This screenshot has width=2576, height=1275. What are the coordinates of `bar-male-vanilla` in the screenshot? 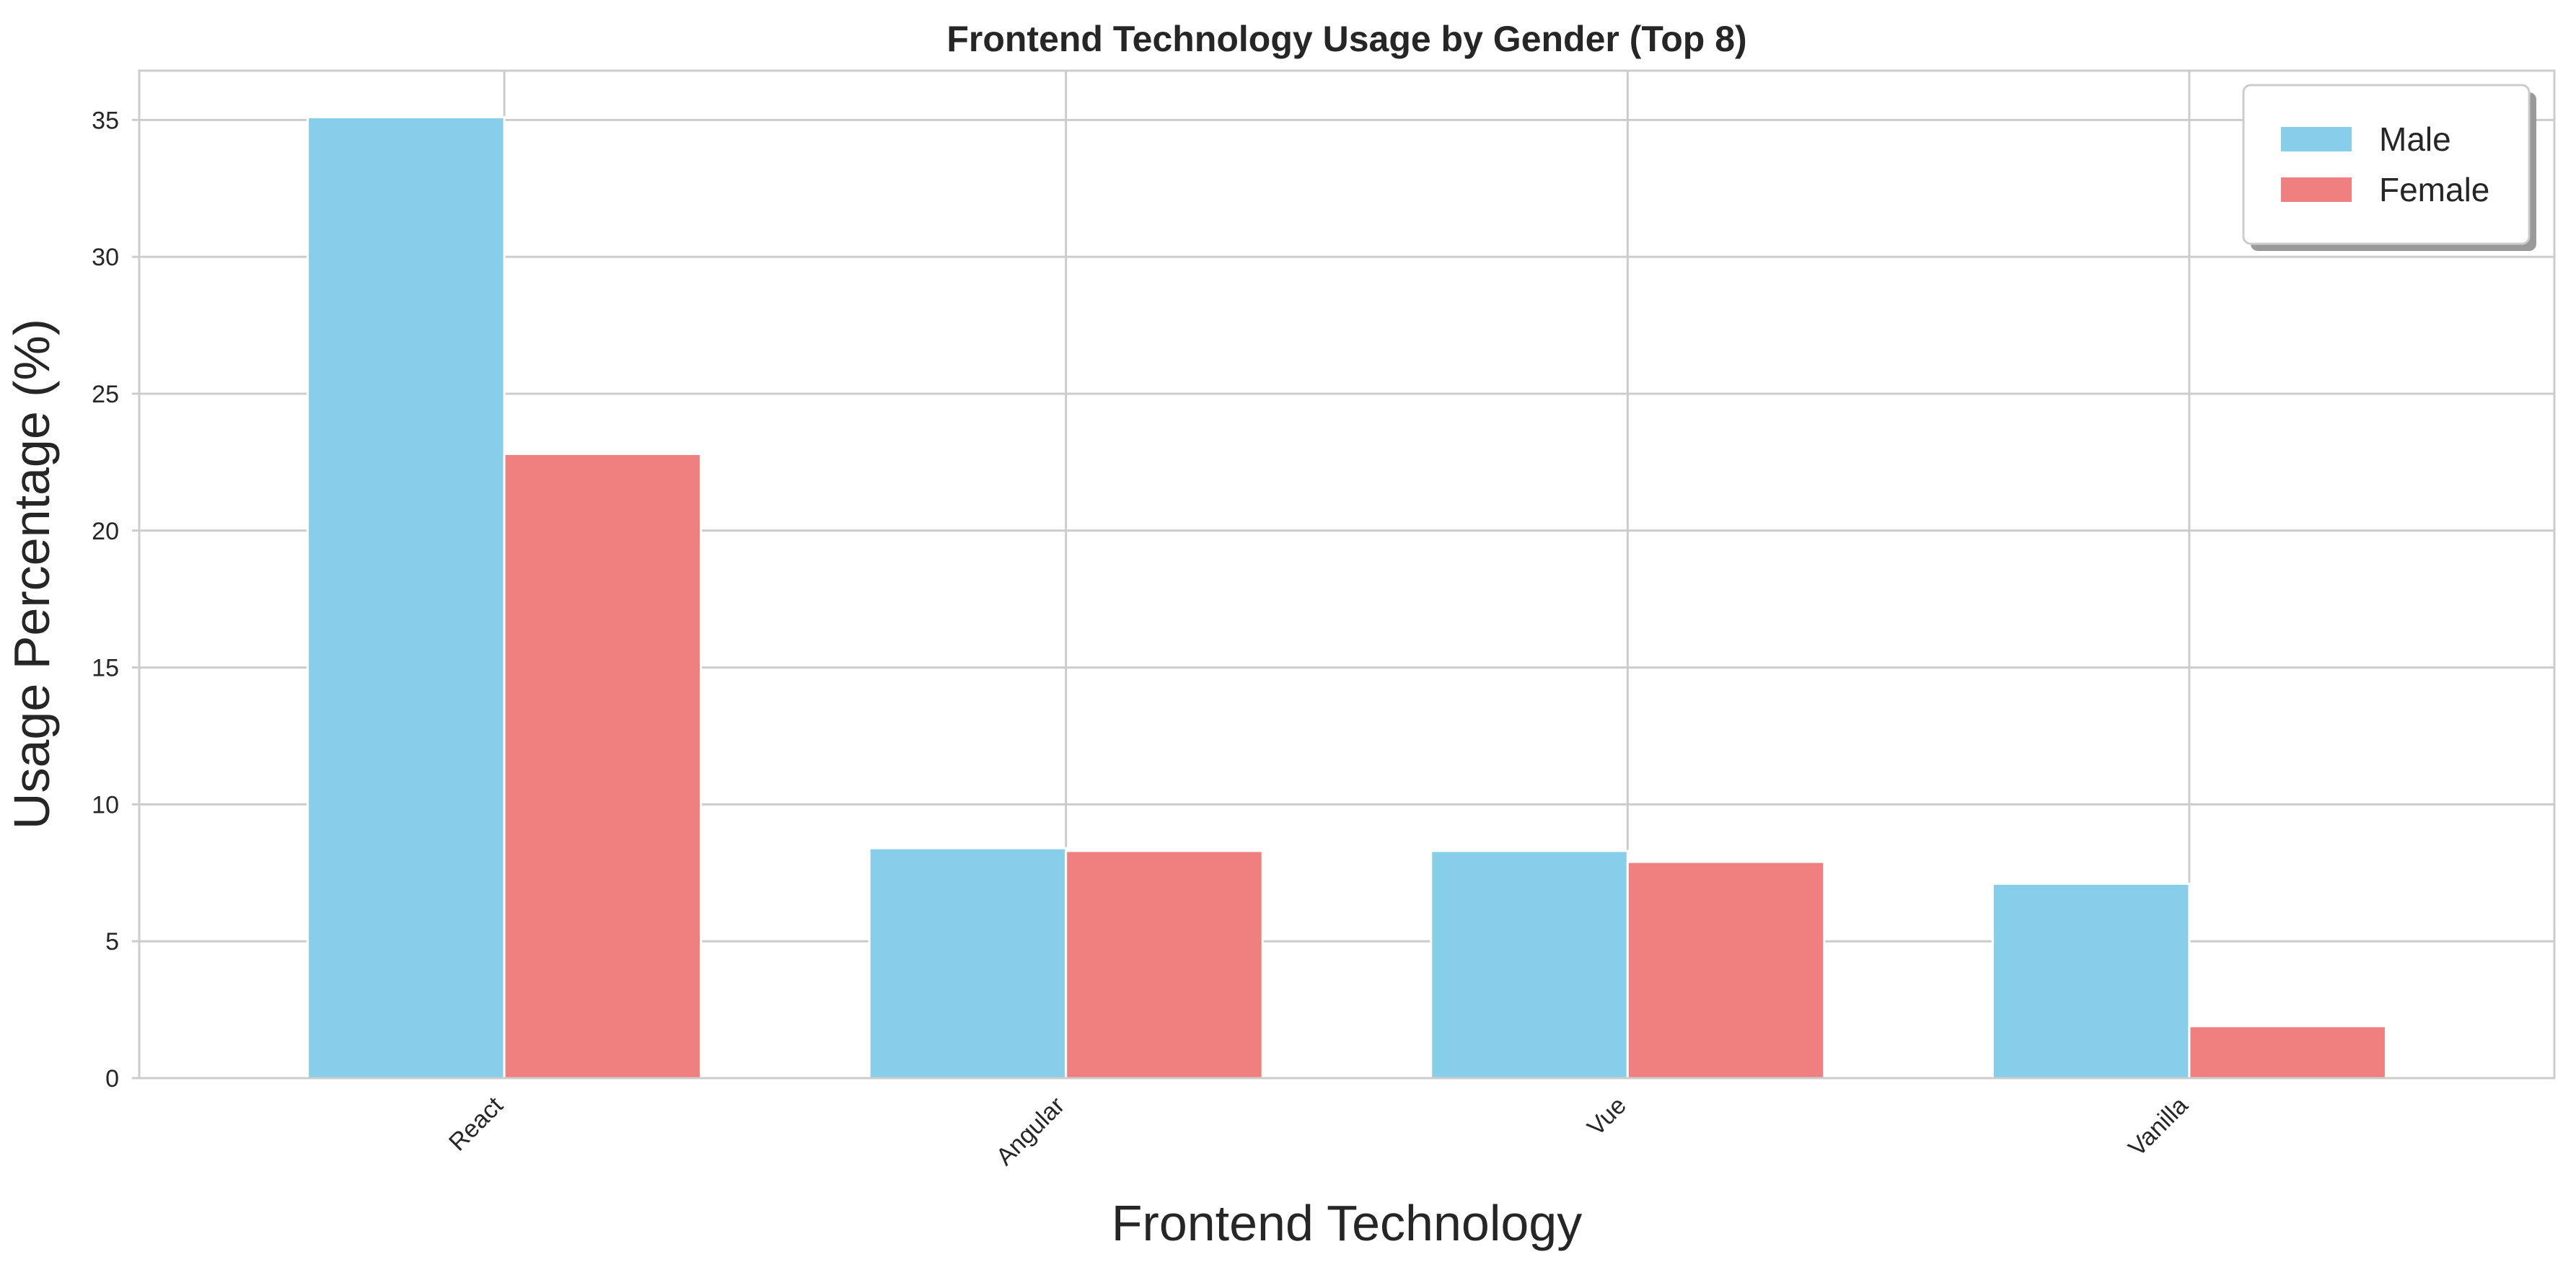 It's located at (2091, 981).